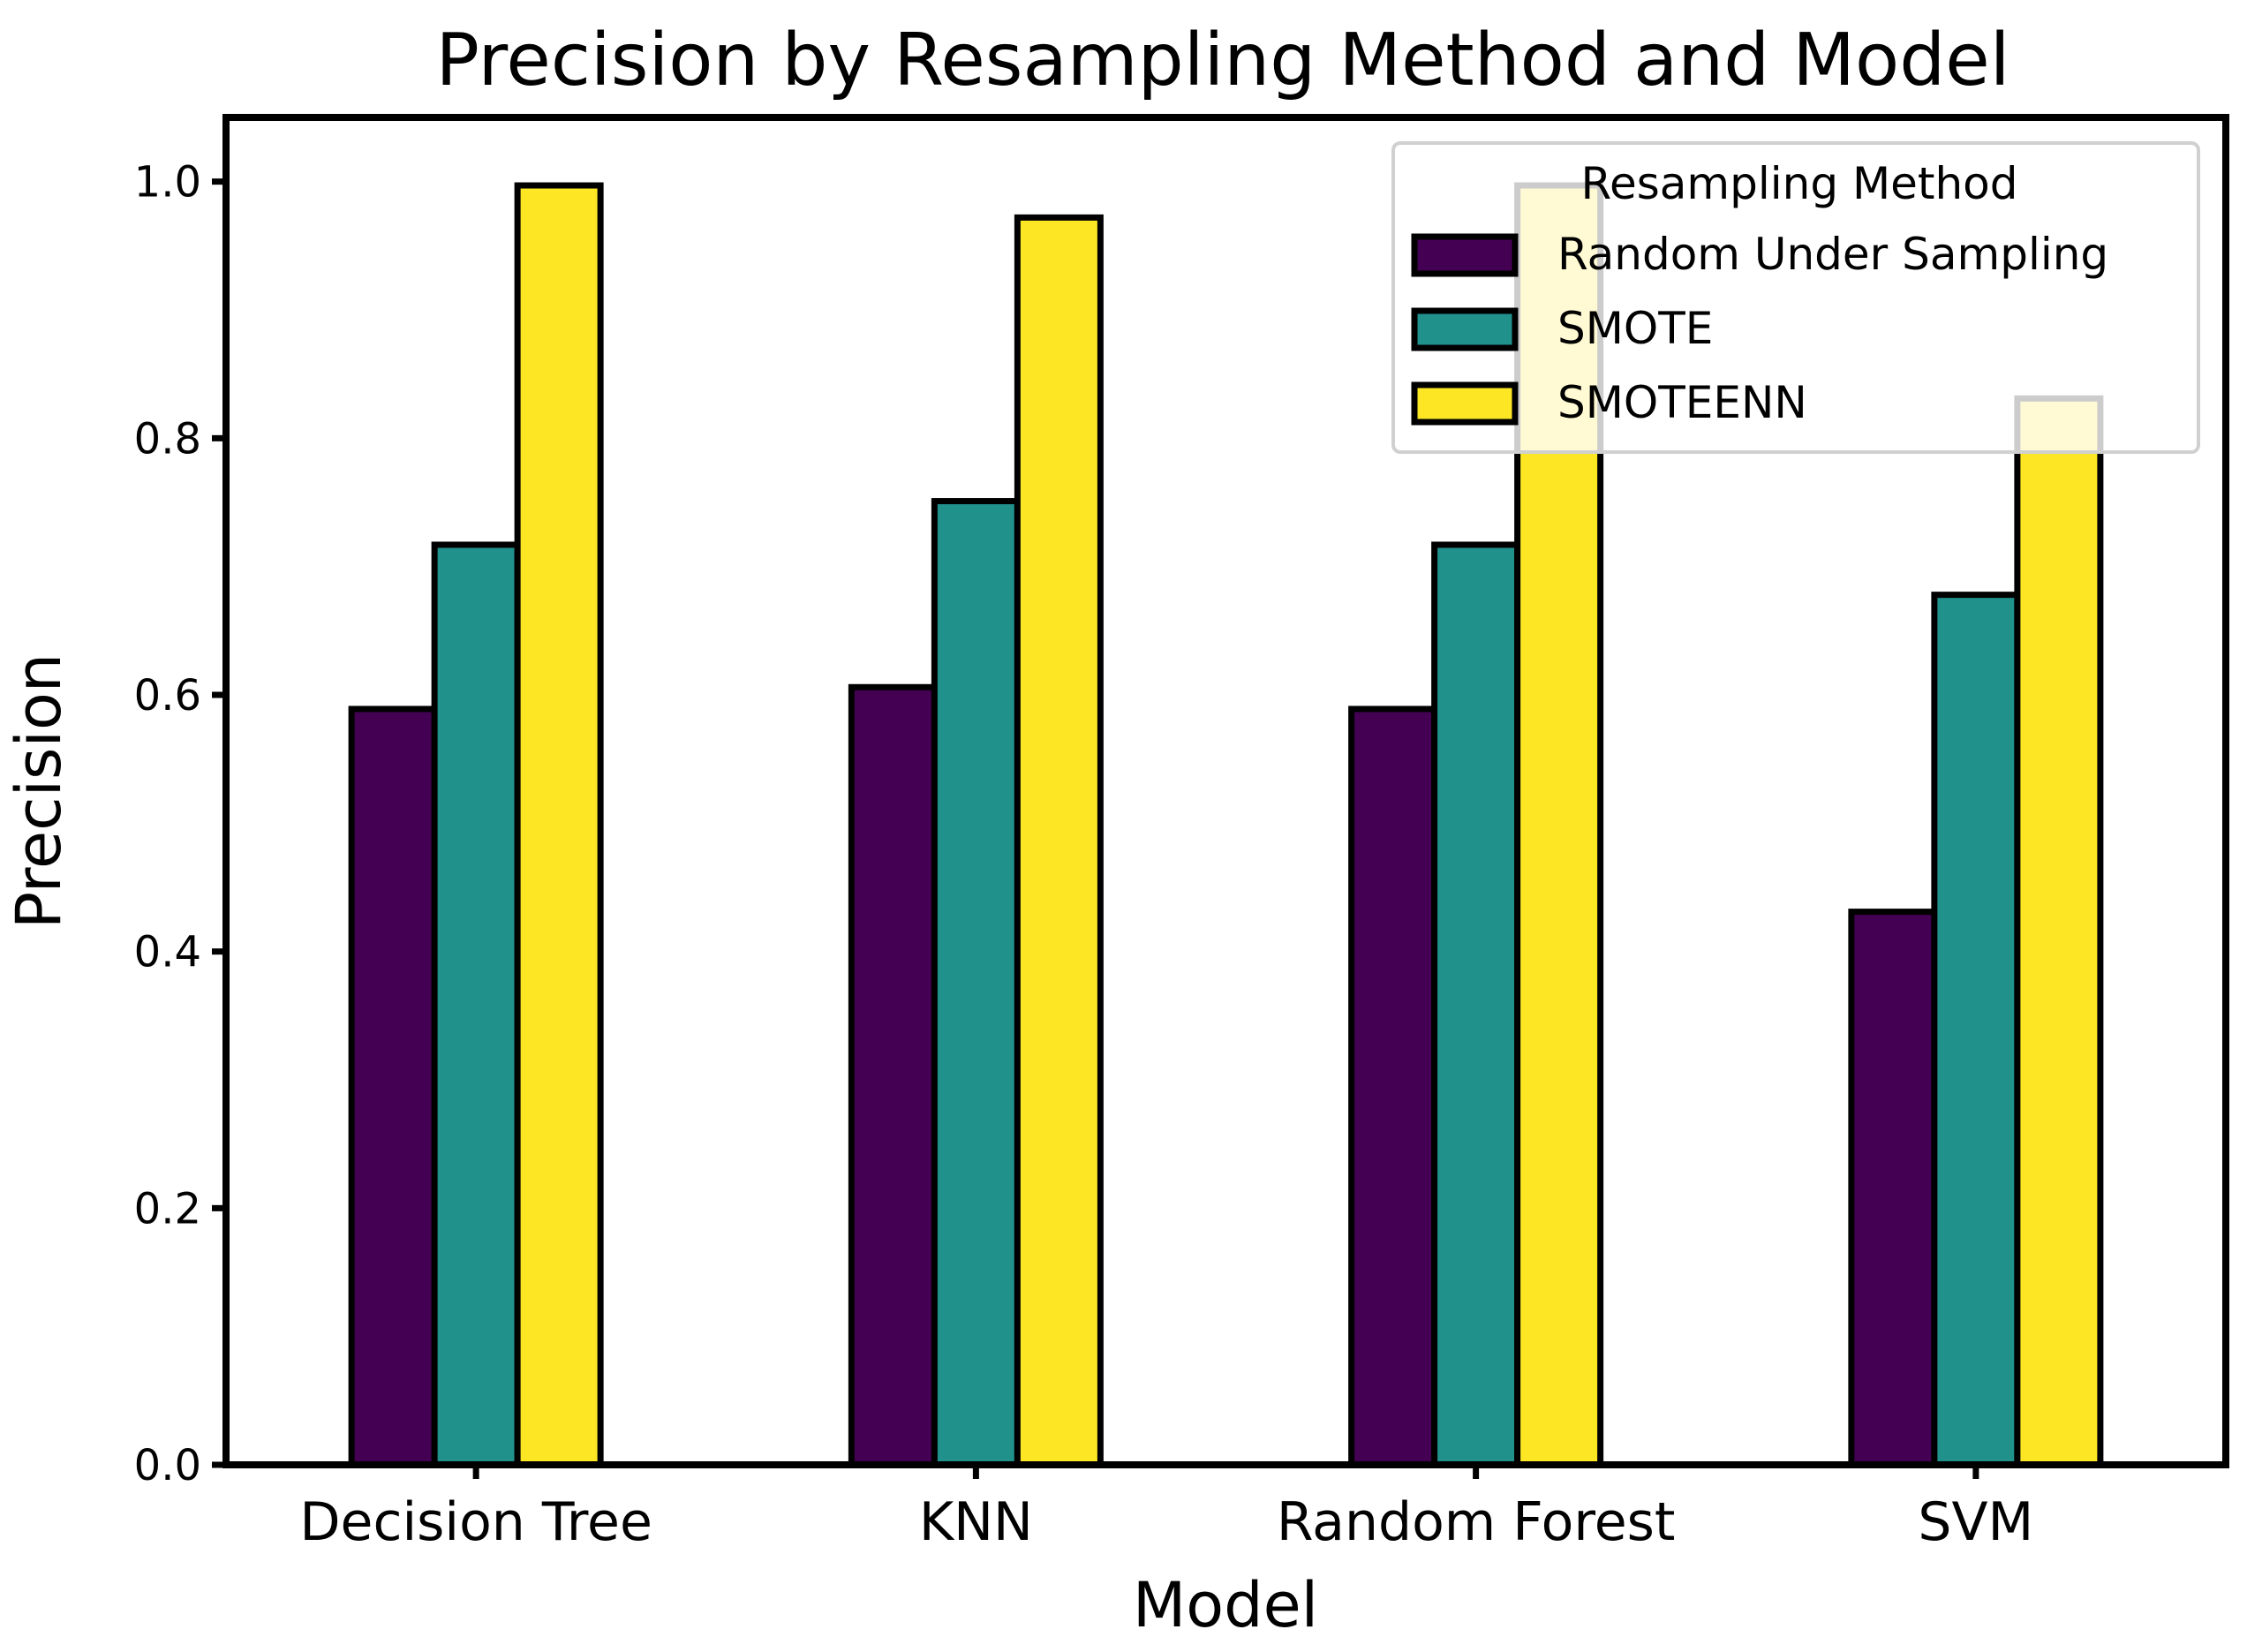 This screenshot has height=1652, width=2247. I want to click on x-tick-label: SVM, so click(1976, 1522).